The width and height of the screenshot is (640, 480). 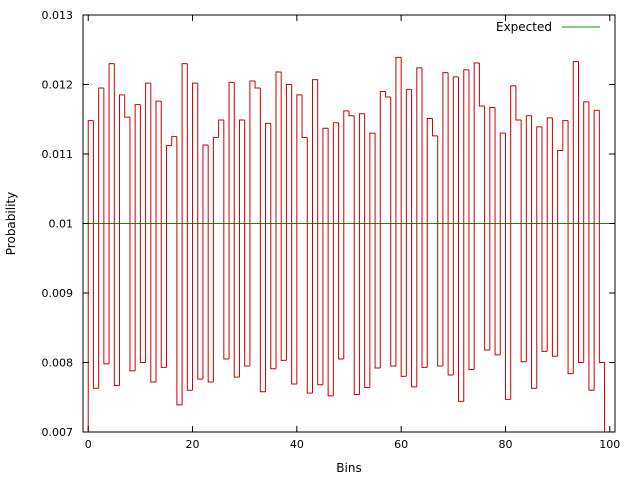 What do you see at coordinates (58, 154) in the screenshot?
I see `y-tick-label: 0.011` at bounding box center [58, 154].